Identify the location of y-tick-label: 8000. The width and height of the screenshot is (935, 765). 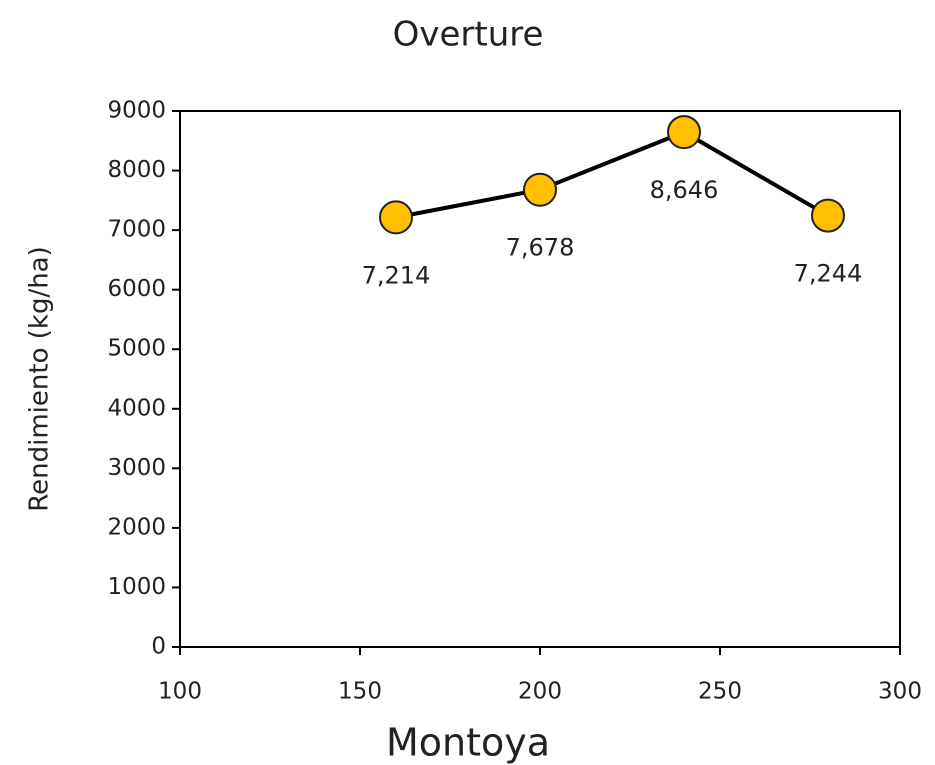
(136, 170).